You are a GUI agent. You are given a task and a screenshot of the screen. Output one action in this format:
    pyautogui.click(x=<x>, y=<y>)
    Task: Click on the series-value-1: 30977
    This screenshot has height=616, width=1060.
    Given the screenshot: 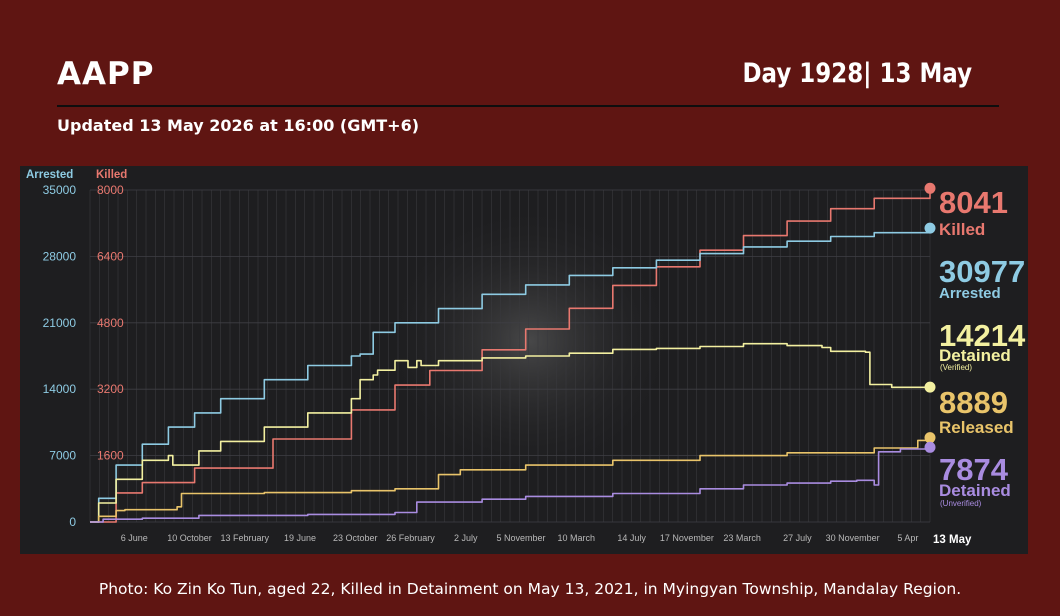 What is the action you would take?
    pyautogui.click(x=982, y=271)
    